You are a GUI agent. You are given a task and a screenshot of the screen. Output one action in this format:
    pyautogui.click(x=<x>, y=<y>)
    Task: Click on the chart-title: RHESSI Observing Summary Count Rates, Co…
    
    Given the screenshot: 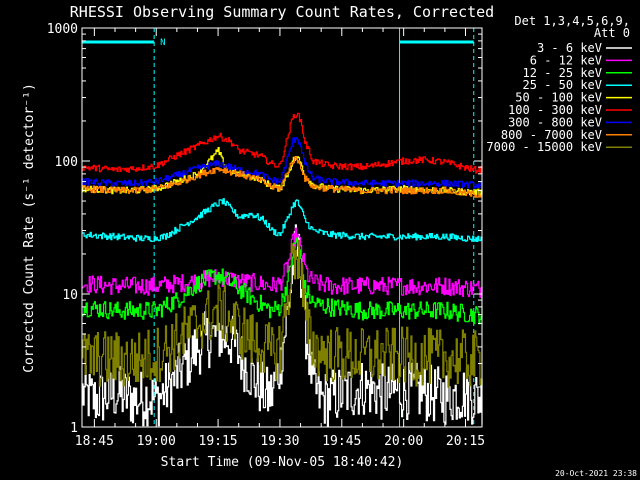 What is the action you would take?
    pyautogui.click(x=282, y=12)
    